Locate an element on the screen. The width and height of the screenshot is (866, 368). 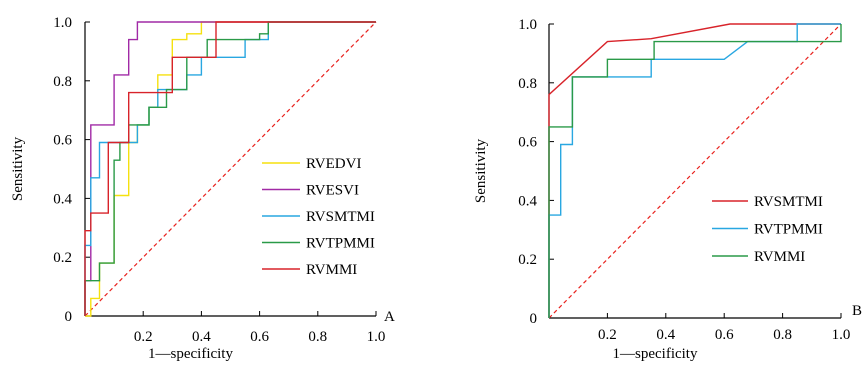
legend: RVSMTMI RVTPMMI RVMMI is located at coordinates (767, 229).